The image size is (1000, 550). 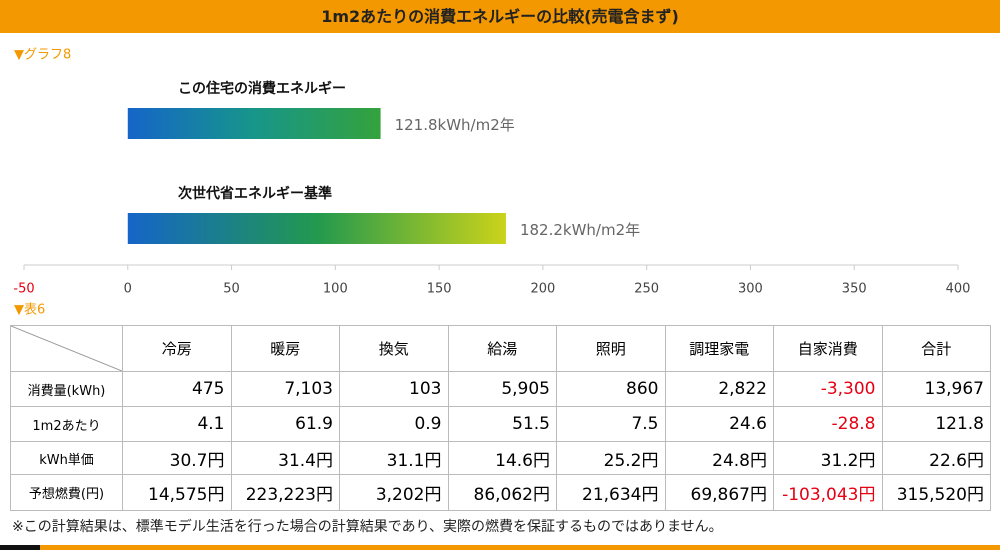 What do you see at coordinates (66, 492) in the screenshot?
I see `row-label: 予想燃費(円)` at bounding box center [66, 492].